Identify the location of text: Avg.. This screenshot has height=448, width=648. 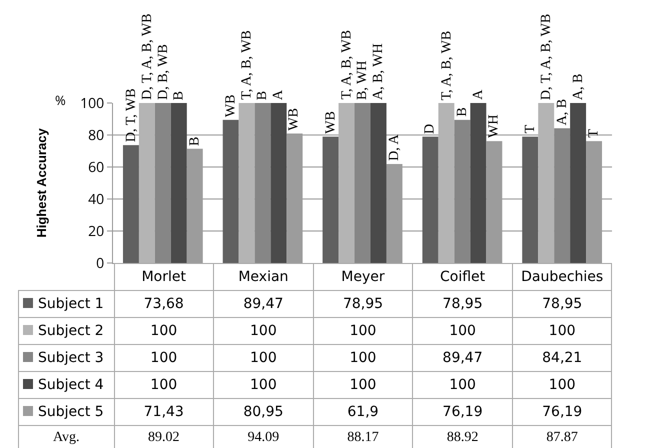
(66, 437).